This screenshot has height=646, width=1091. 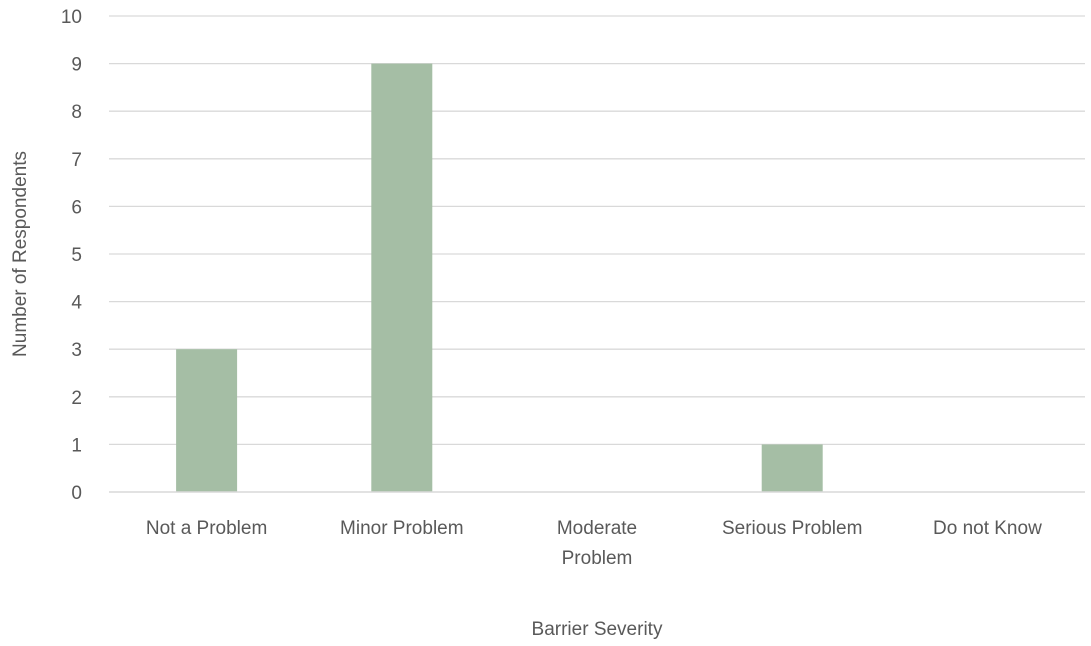 I want to click on y-tick-label: 10, so click(x=71, y=17).